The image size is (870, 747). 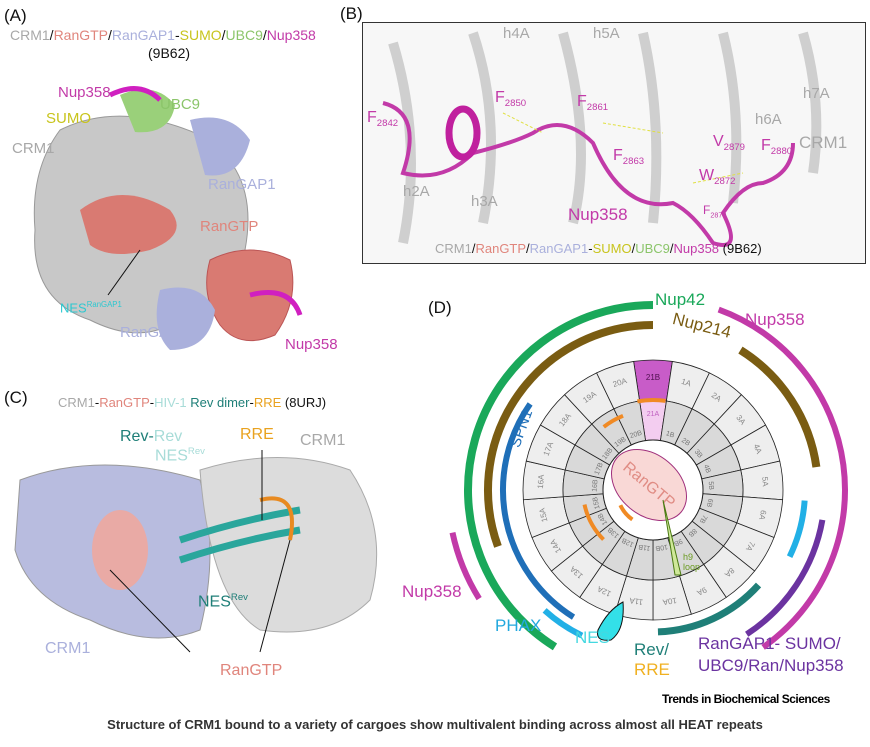 What do you see at coordinates (670, 434) in the screenshot?
I see `repeat-label: 1B` at bounding box center [670, 434].